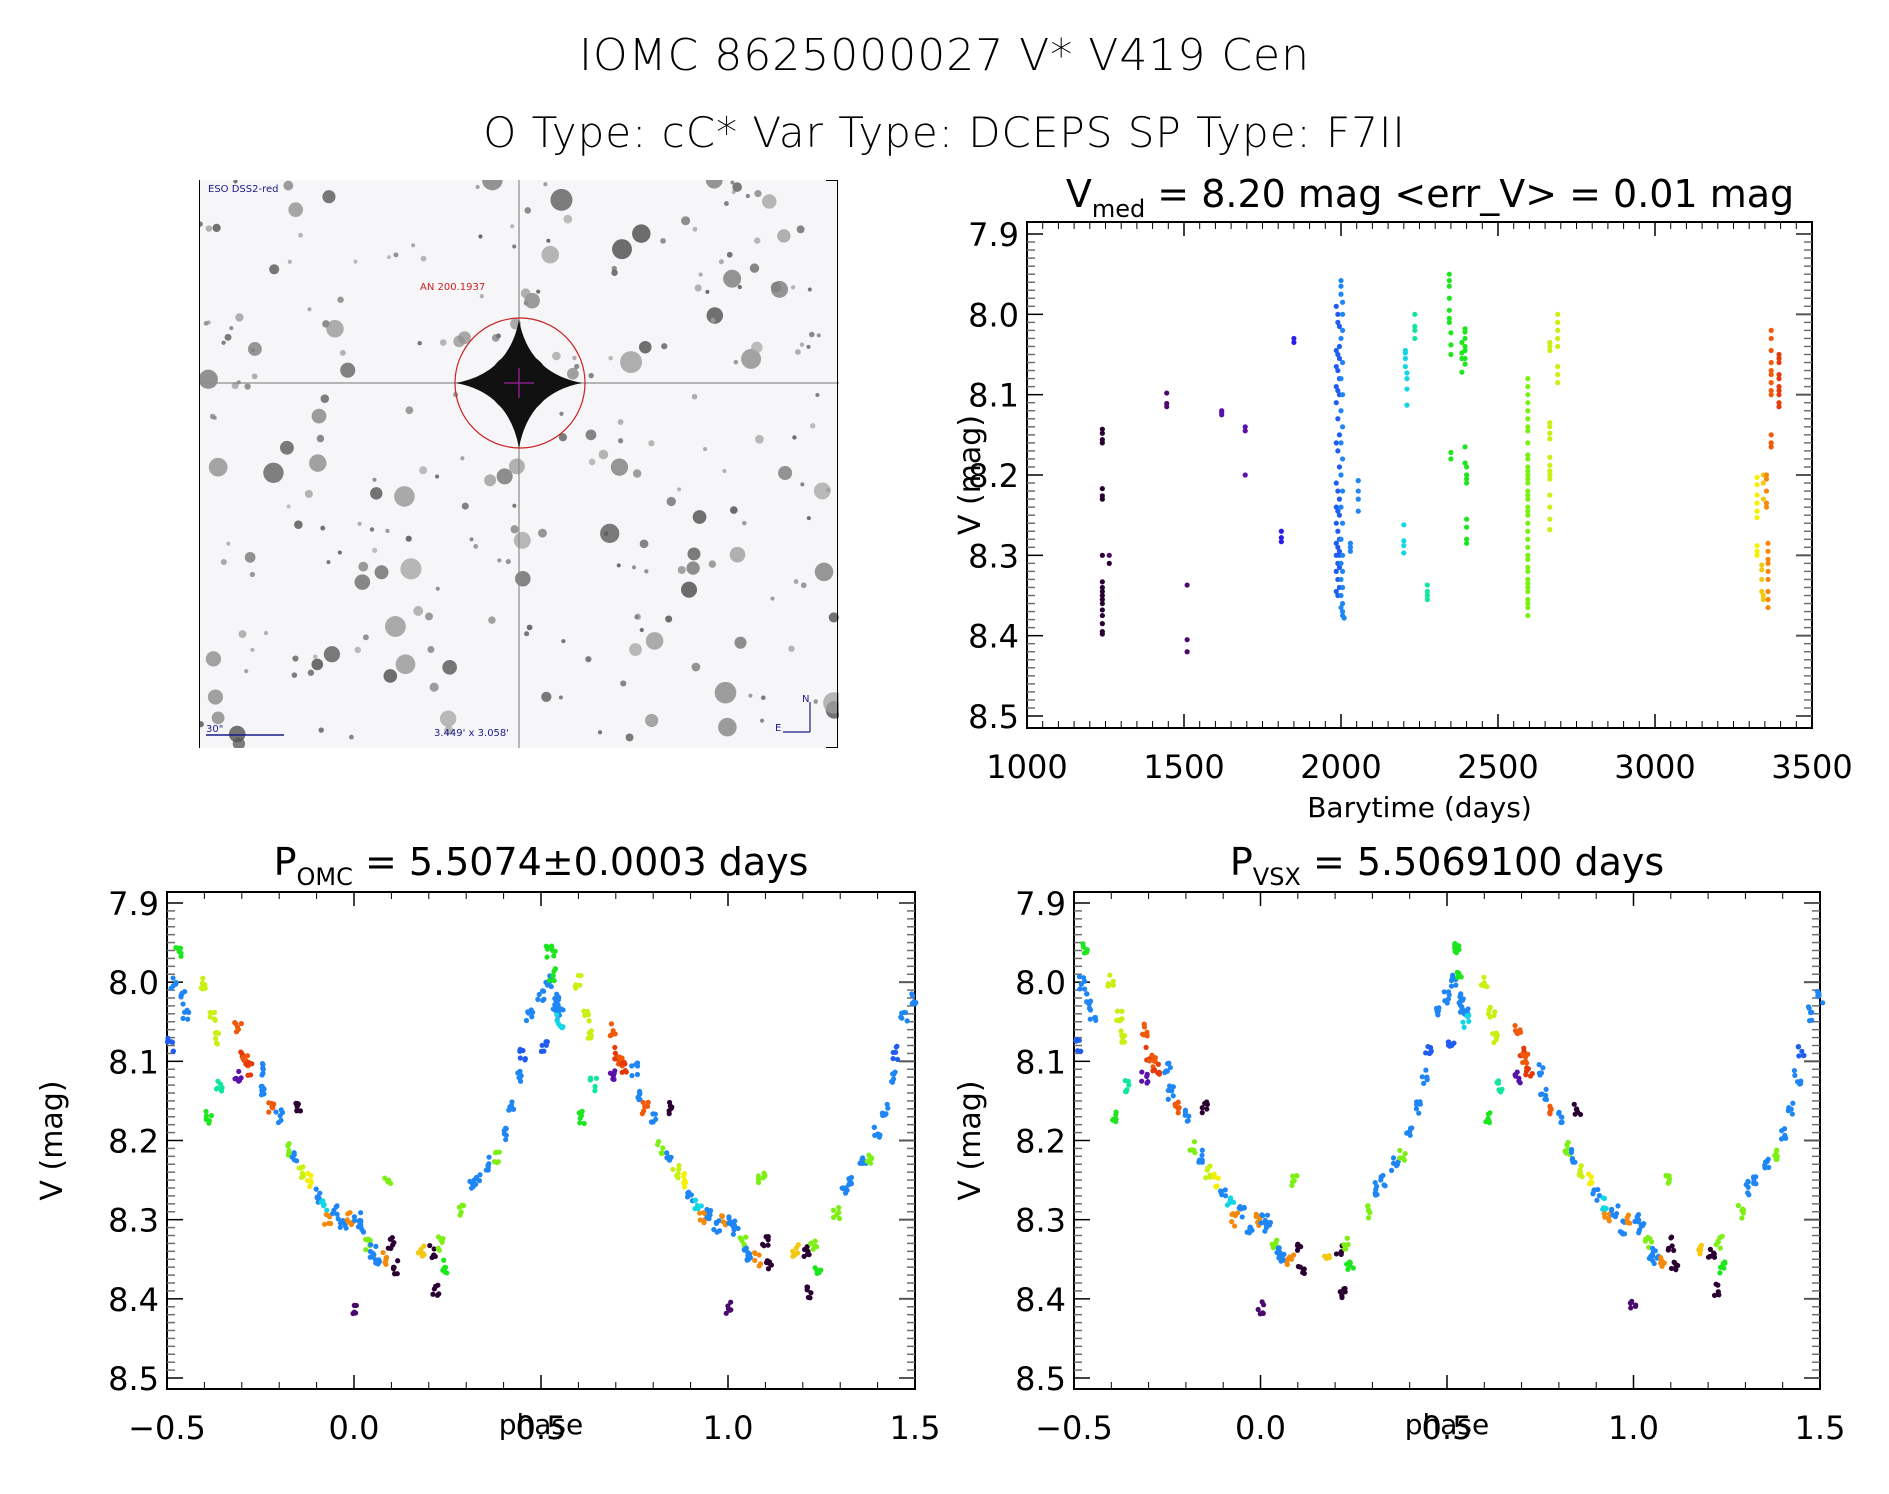  What do you see at coordinates (1040, 1142) in the screenshot?
I see `y-tick-label: 8.2` at bounding box center [1040, 1142].